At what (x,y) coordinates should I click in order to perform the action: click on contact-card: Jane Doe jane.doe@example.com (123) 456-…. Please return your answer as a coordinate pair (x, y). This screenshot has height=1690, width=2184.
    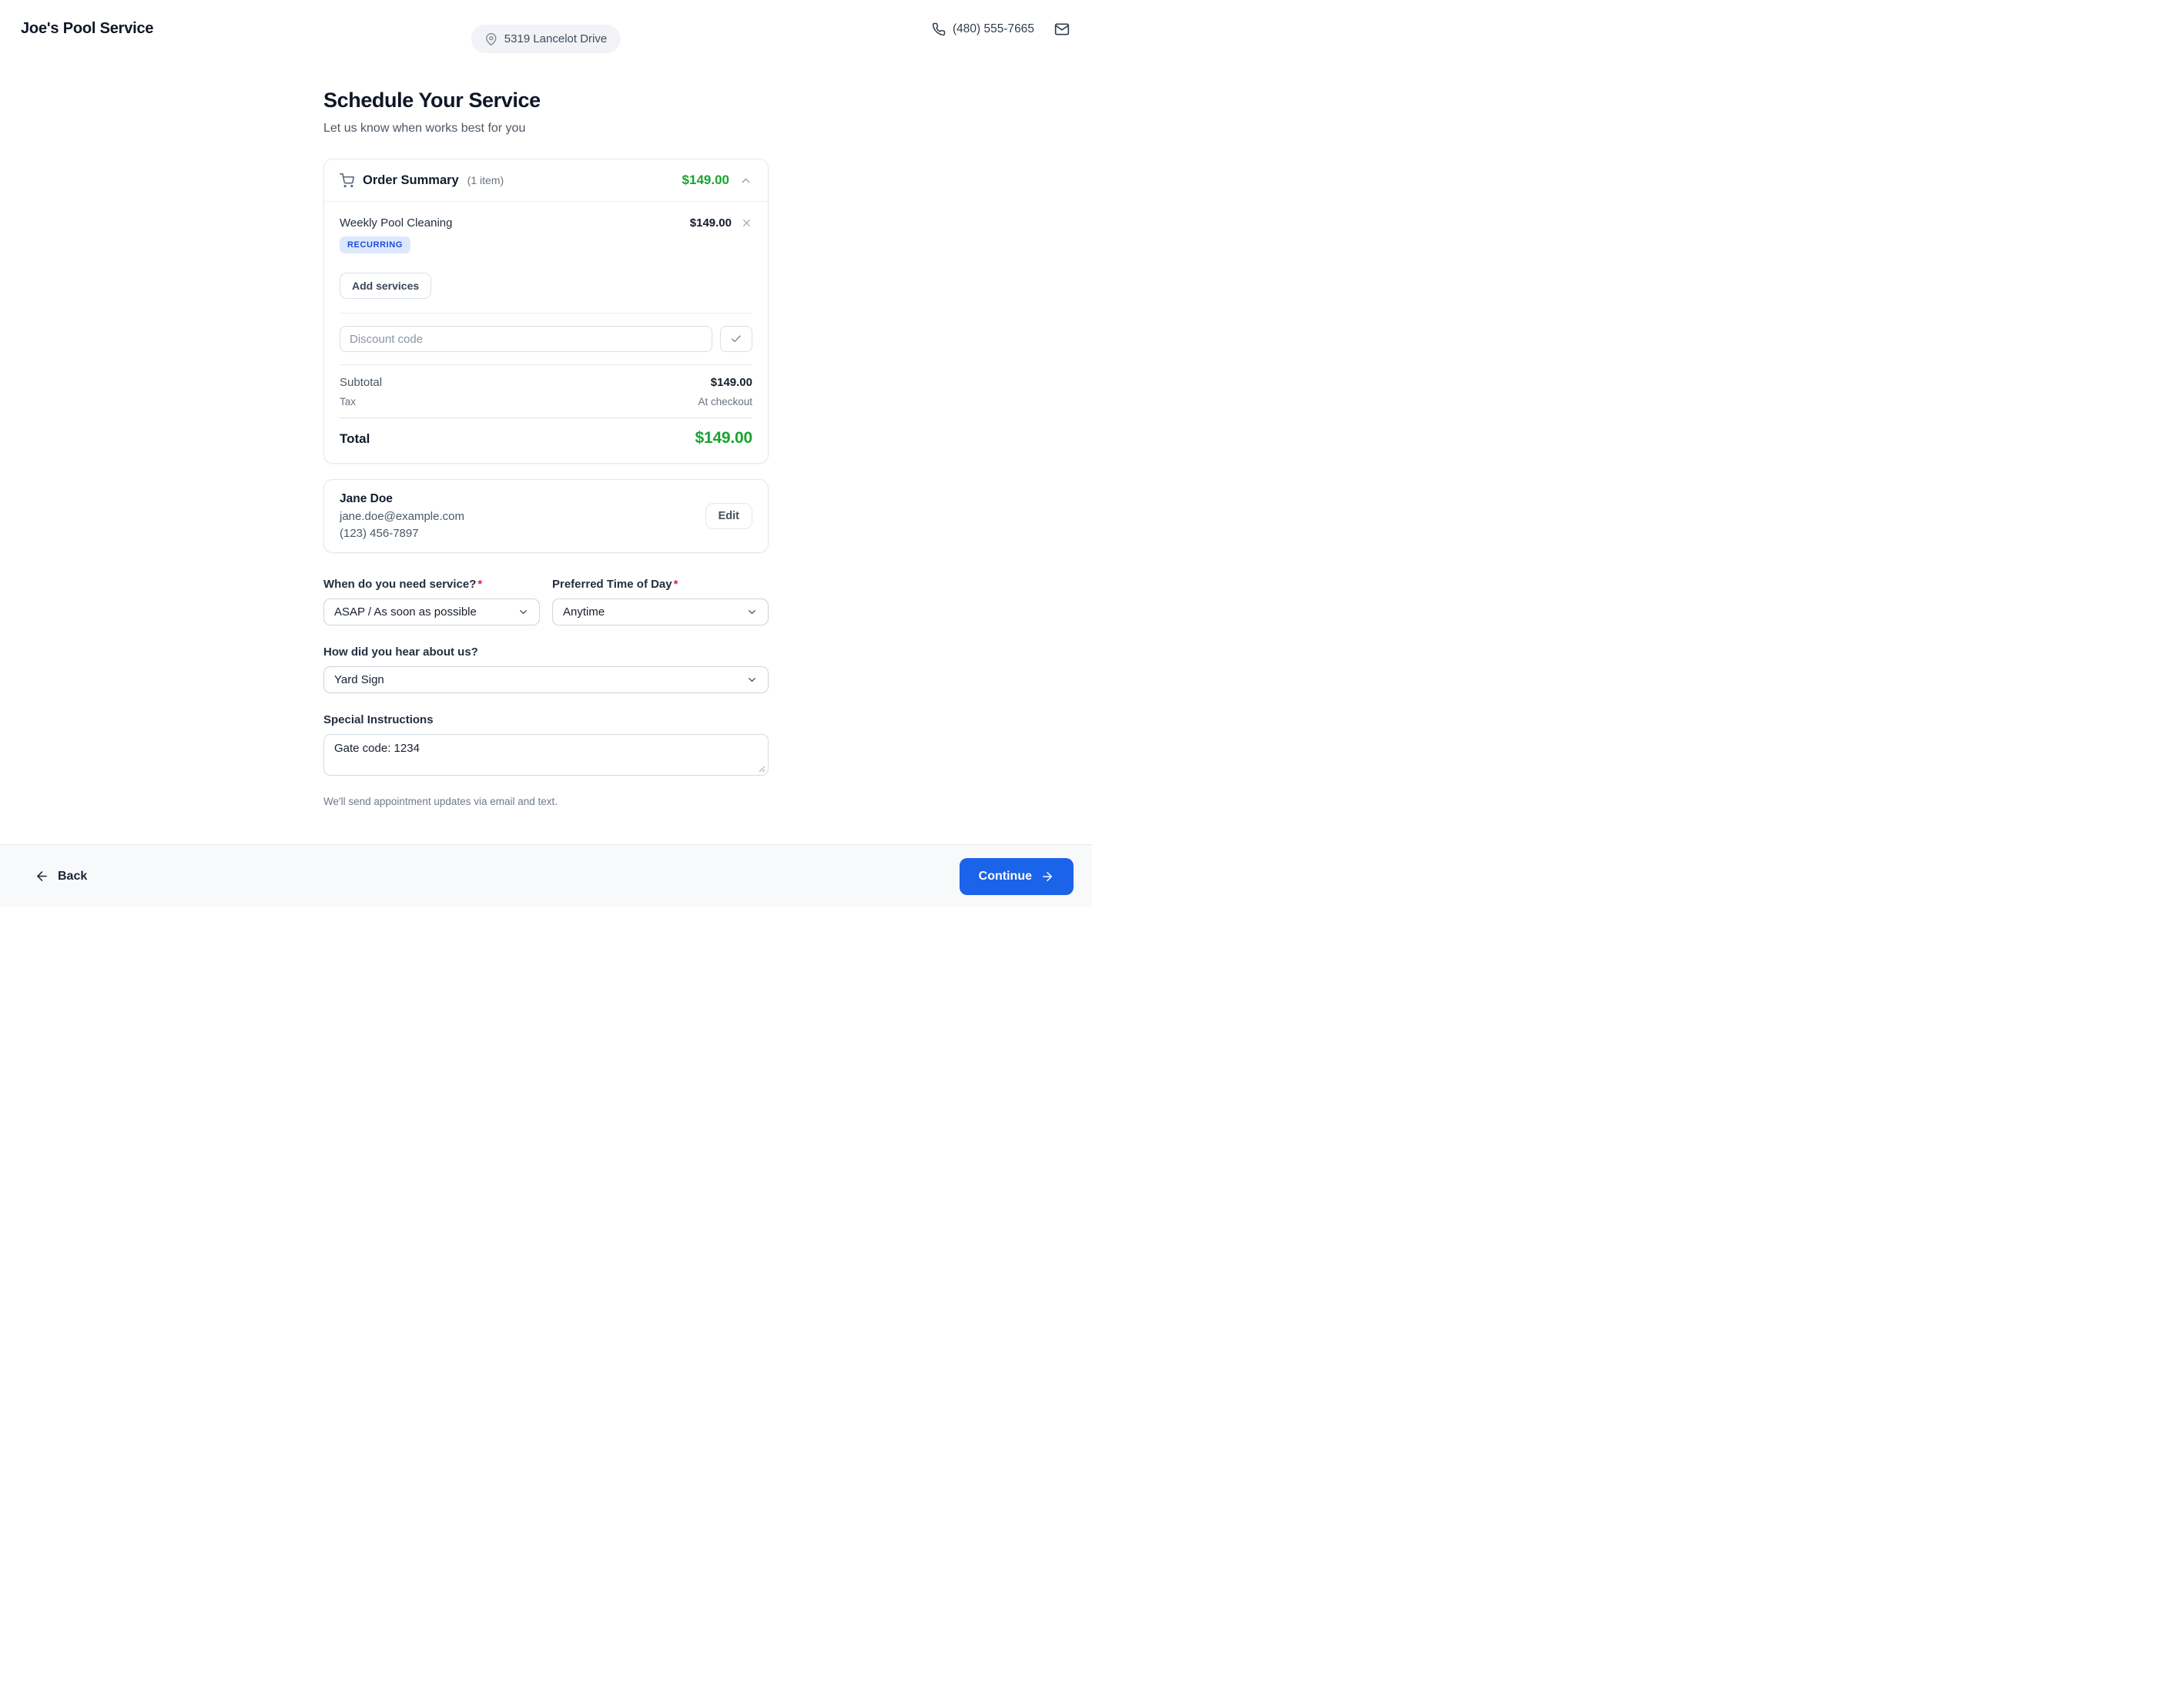
    Looking at the image, I should click on (546, 516).